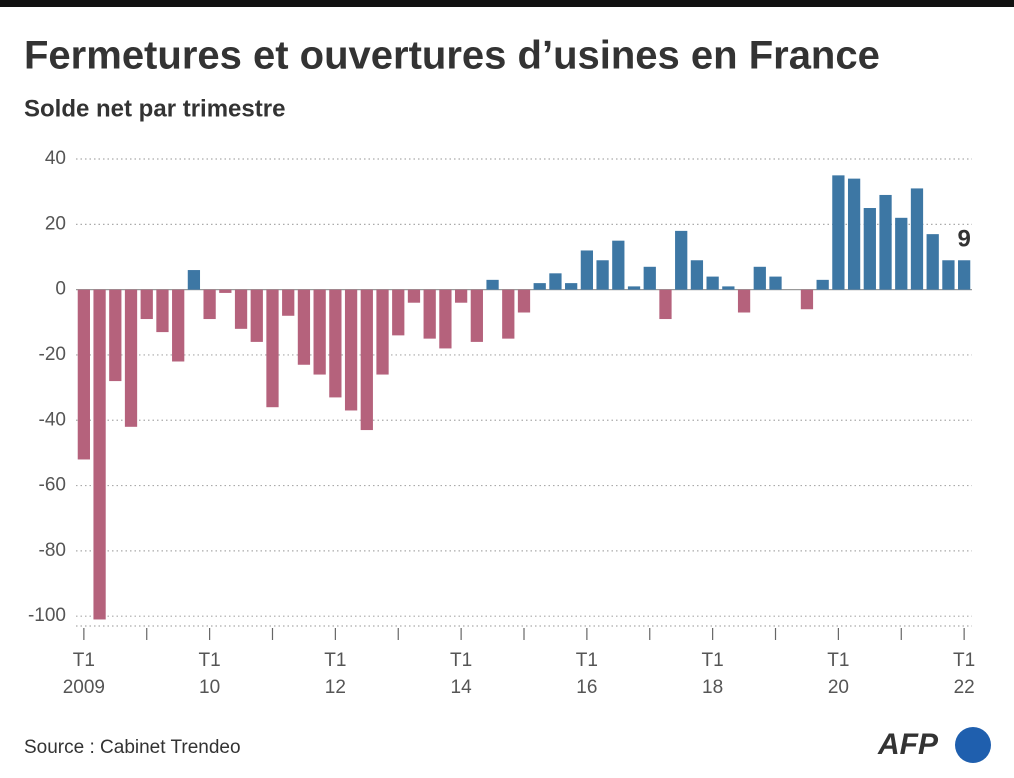  I want to click on y-tick-label: 20, so click(55, 223).